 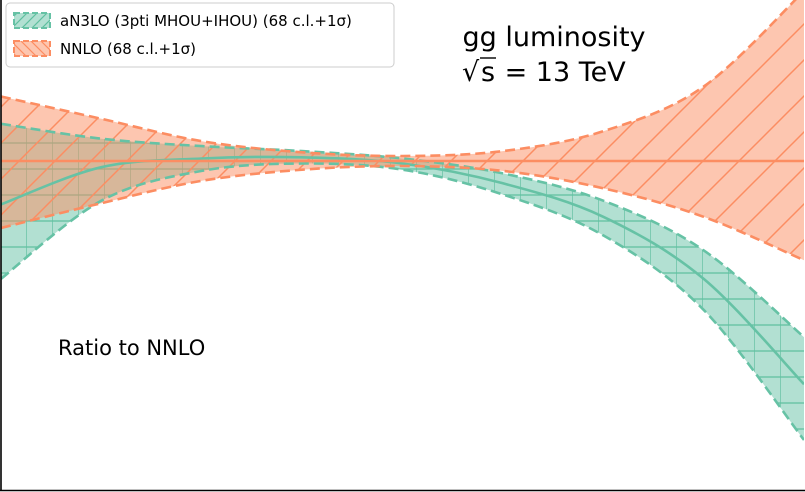 What do you see at coordinates (206, 21) in the screenshot?
I see `legend-label-an3lo: aN3LO (3pti MHOU+IHOU) (68 c.l.+1σ)` at bounding box center [206, 21].